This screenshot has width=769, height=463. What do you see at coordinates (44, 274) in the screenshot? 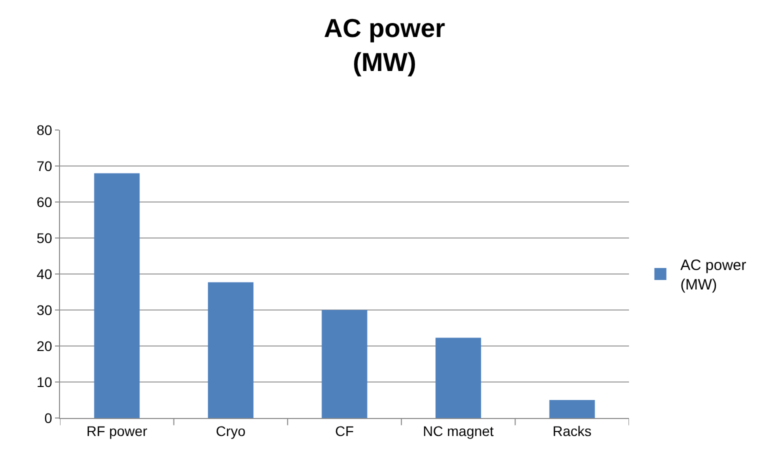
I see `y-tick-label: 40` at bounding box center [44, 274].